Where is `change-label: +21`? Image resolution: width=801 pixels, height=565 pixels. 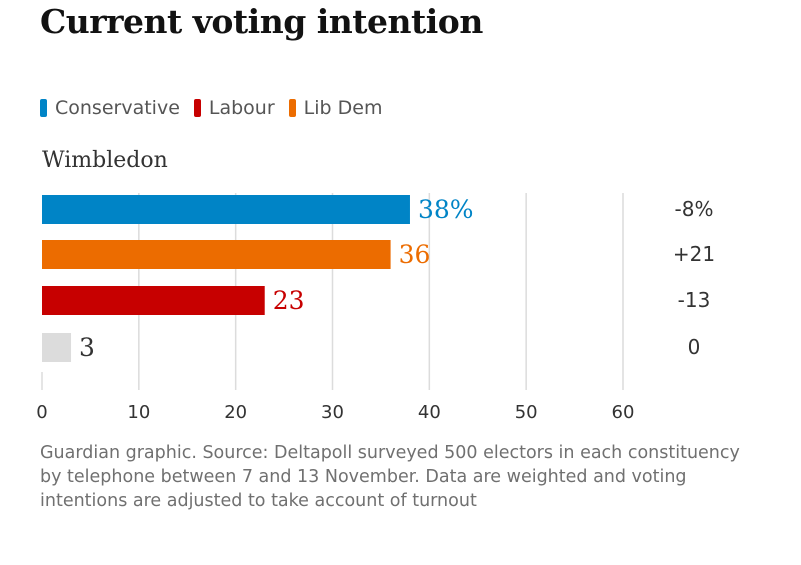
change-label: +21 is located at coordinates (694, 254).